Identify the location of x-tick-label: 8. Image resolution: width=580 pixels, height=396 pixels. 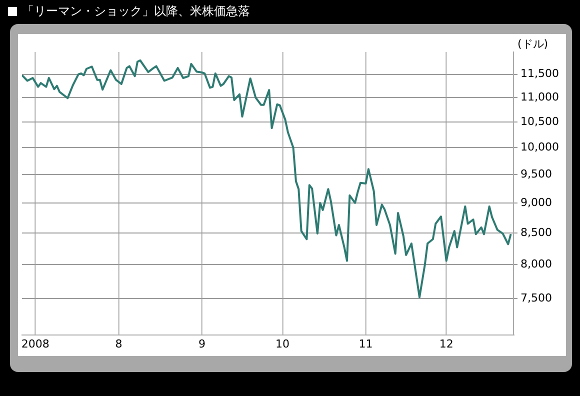
(118, 343).